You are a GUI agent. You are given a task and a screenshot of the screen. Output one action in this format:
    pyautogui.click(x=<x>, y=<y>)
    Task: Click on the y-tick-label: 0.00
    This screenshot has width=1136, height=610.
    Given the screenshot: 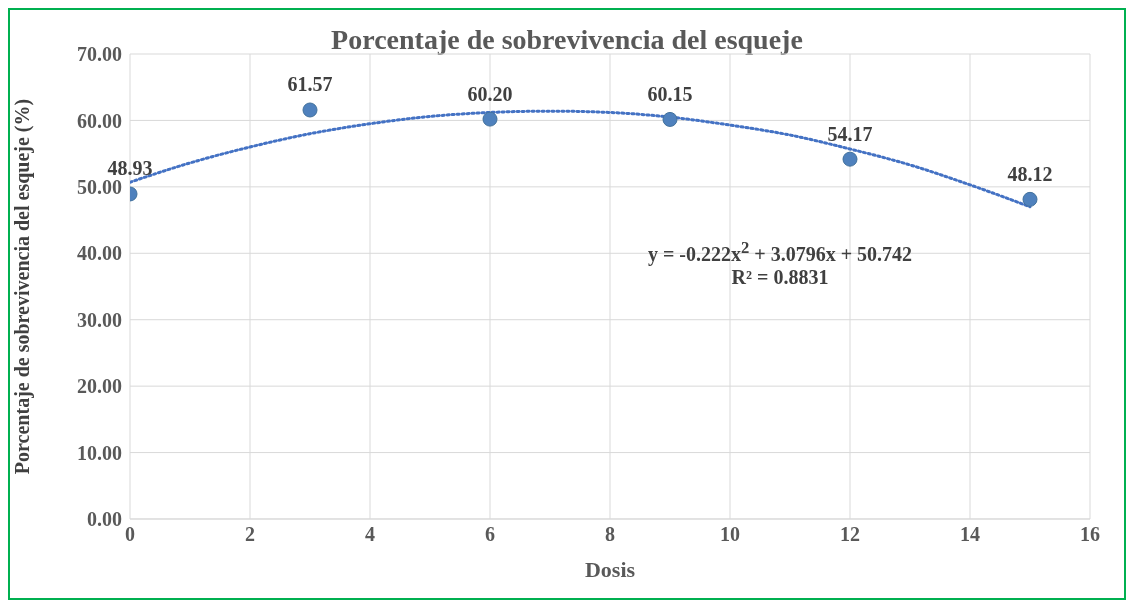 What is the action you would take?
    pyautogui.click(x=104, y=519)
    